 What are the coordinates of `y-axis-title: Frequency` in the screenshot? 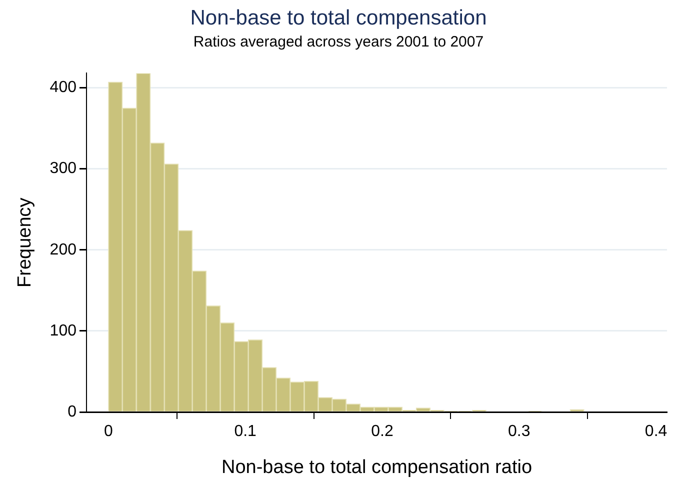 It's located at (25, 242).